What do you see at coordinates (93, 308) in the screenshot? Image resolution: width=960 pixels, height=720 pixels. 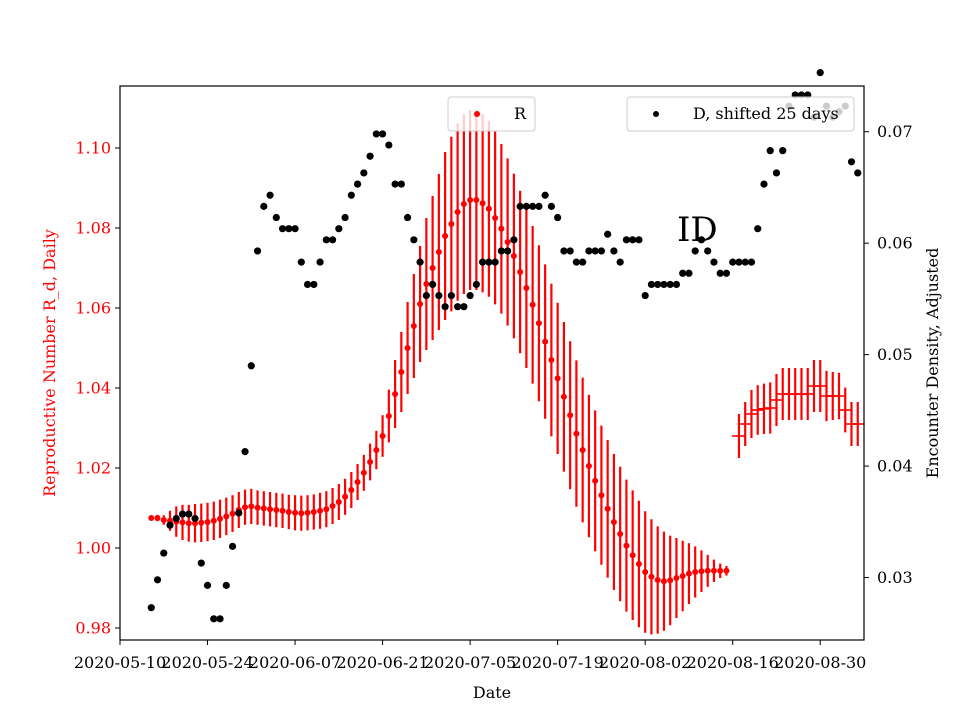 I see `left-y-tick-label: 1.06` at bounding box center [93, 308].